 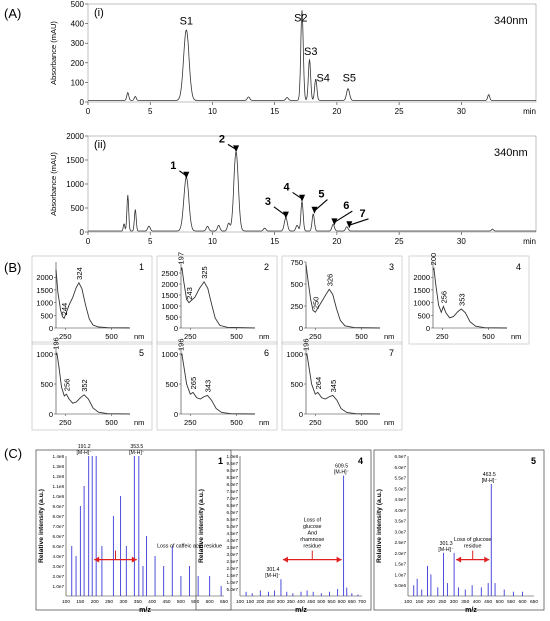 I want to click on loss-label: Loss of glucose residue, so click(x=472, y=543).